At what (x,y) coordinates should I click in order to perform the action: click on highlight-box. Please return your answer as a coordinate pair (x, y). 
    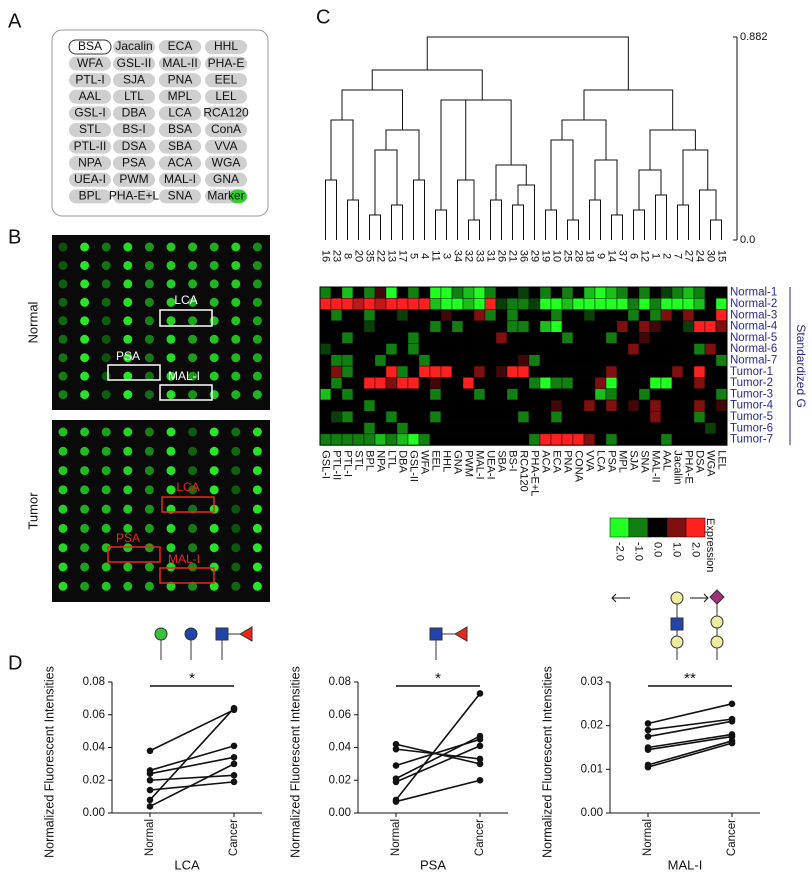
    Looking at the image, I should click on (187, 575).